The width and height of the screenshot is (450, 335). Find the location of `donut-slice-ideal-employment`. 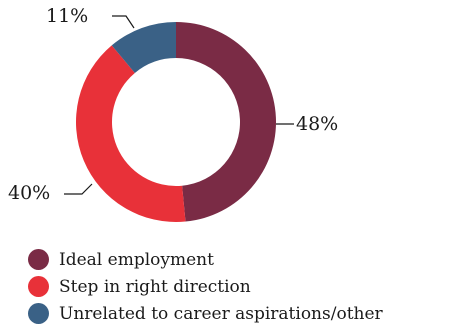

donut-slice-ideal-employment is located at coordinates (226, 122).